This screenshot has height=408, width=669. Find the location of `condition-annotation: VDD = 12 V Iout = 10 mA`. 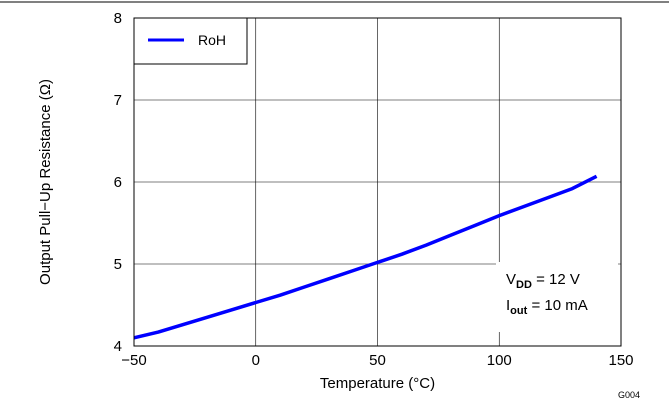

condition-annotation: VDD = 12 V Iout = 10 mA is located at coordinates (557, 297).